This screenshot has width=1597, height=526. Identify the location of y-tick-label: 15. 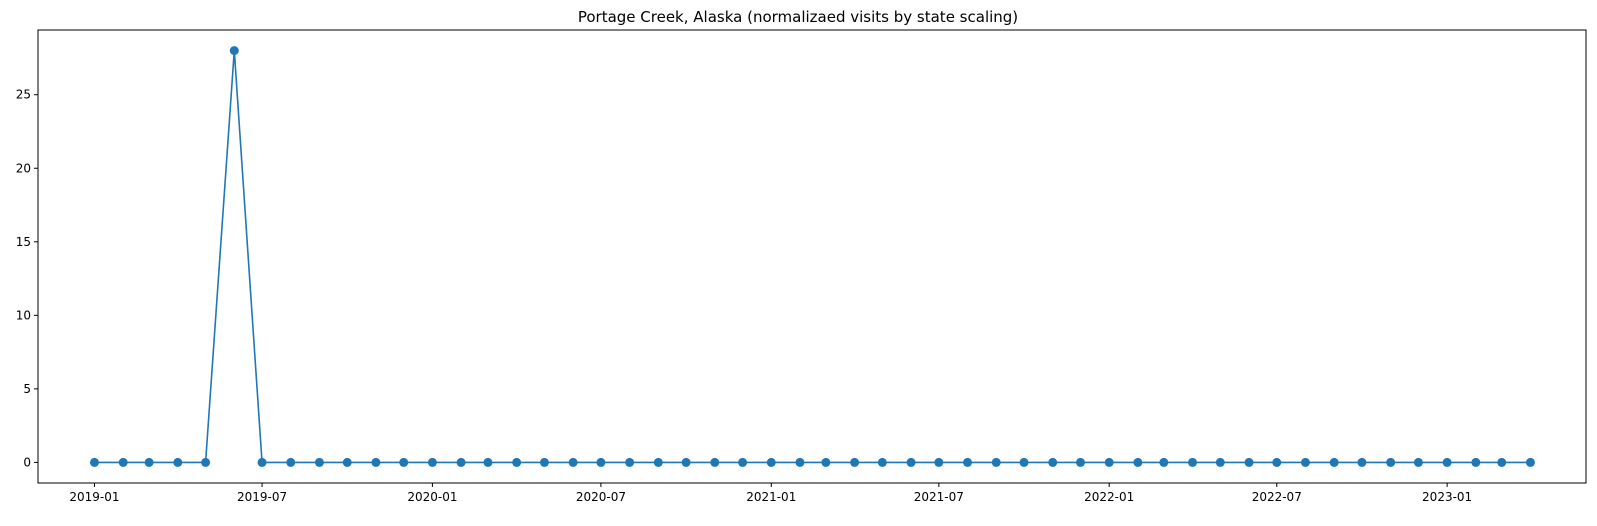
(23, 242).